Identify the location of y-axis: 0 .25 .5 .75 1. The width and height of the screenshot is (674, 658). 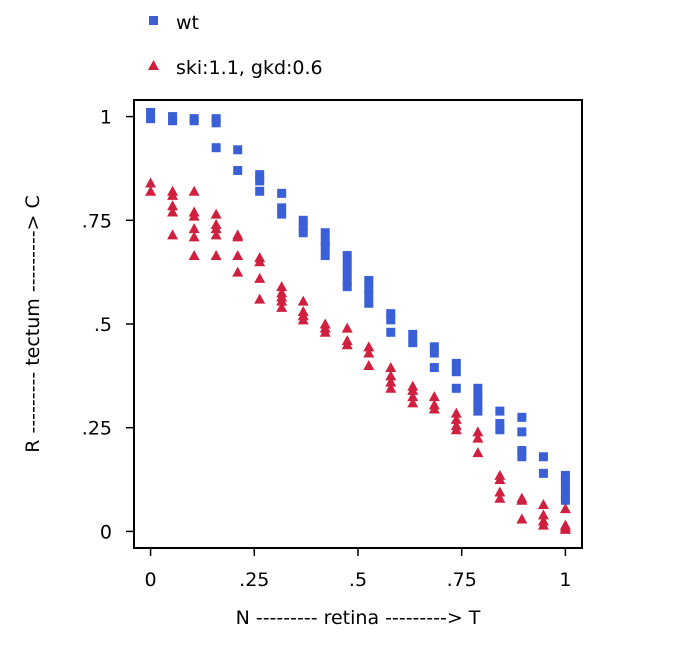
(108, 325).